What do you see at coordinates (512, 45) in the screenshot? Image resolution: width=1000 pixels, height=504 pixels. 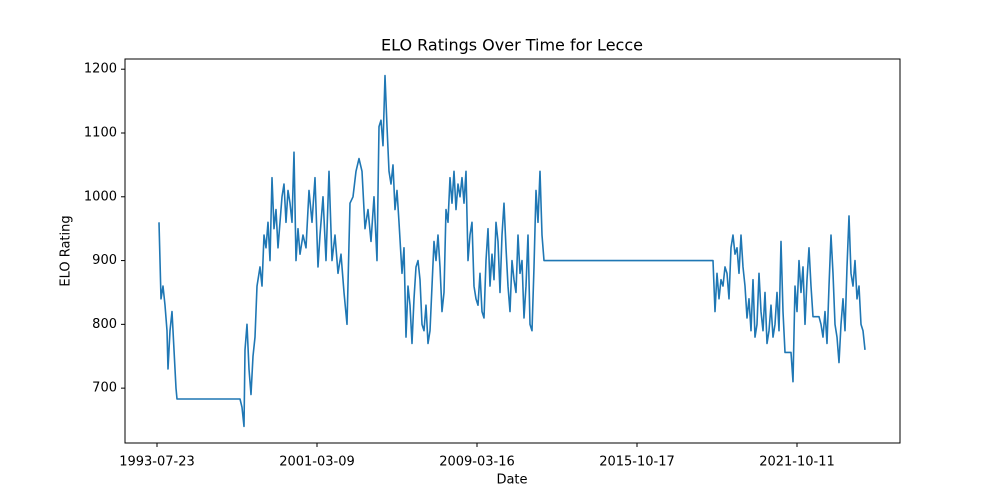 I see `chart-title: ELO Ratings Over Time for Lecce` at bounding box center [512, 45].